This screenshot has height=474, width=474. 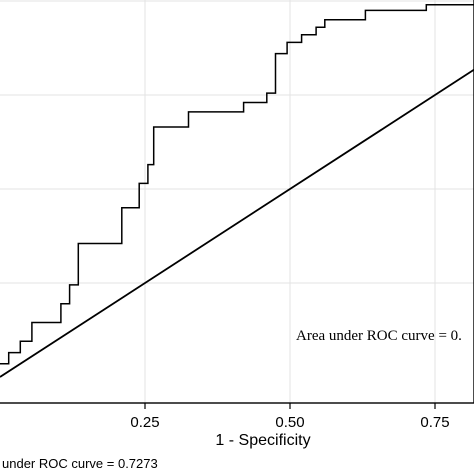 What do you see at coordinates (262, 440) in the screenshot?
I see `x-axis-title: 1 - Specificity` at bounding box center [262, 440].